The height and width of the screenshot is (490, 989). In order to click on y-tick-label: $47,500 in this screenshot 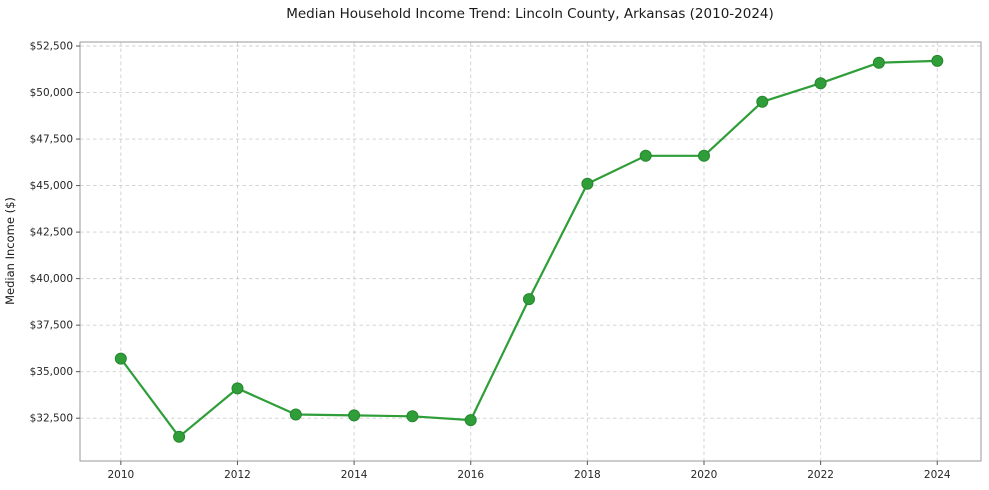, I will do `click(51, 140)`.